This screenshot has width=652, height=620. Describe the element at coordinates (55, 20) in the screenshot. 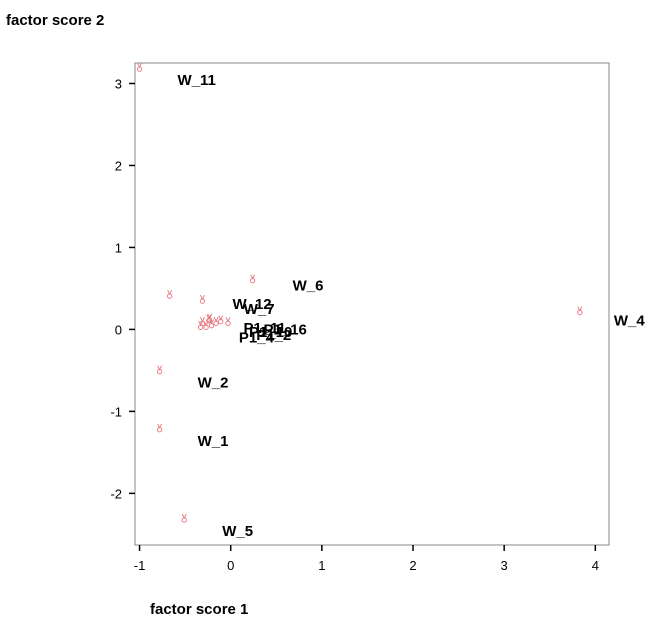

I see `y-axis-title: factor score 2` at that location.